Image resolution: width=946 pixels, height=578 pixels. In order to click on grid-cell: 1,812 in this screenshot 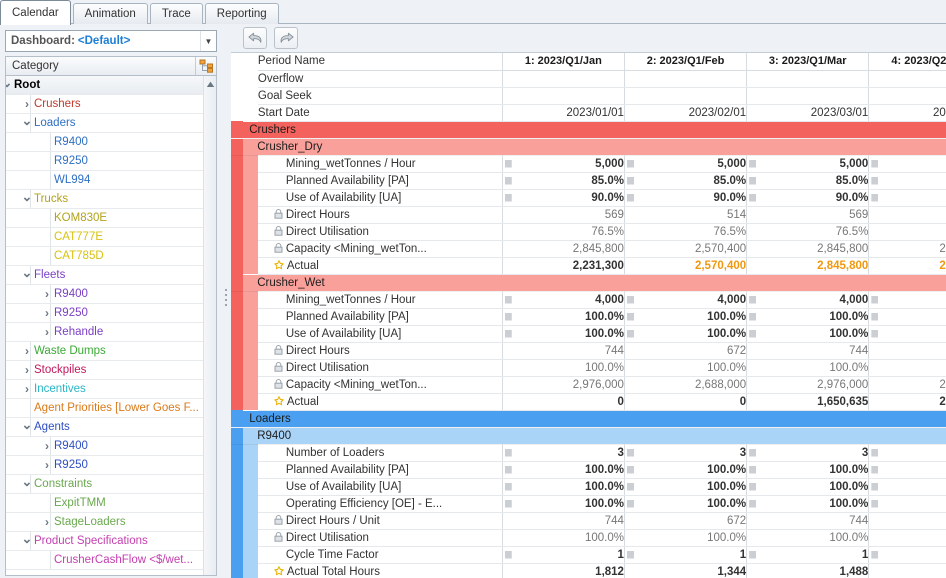, I will do `click(563, 570)`.